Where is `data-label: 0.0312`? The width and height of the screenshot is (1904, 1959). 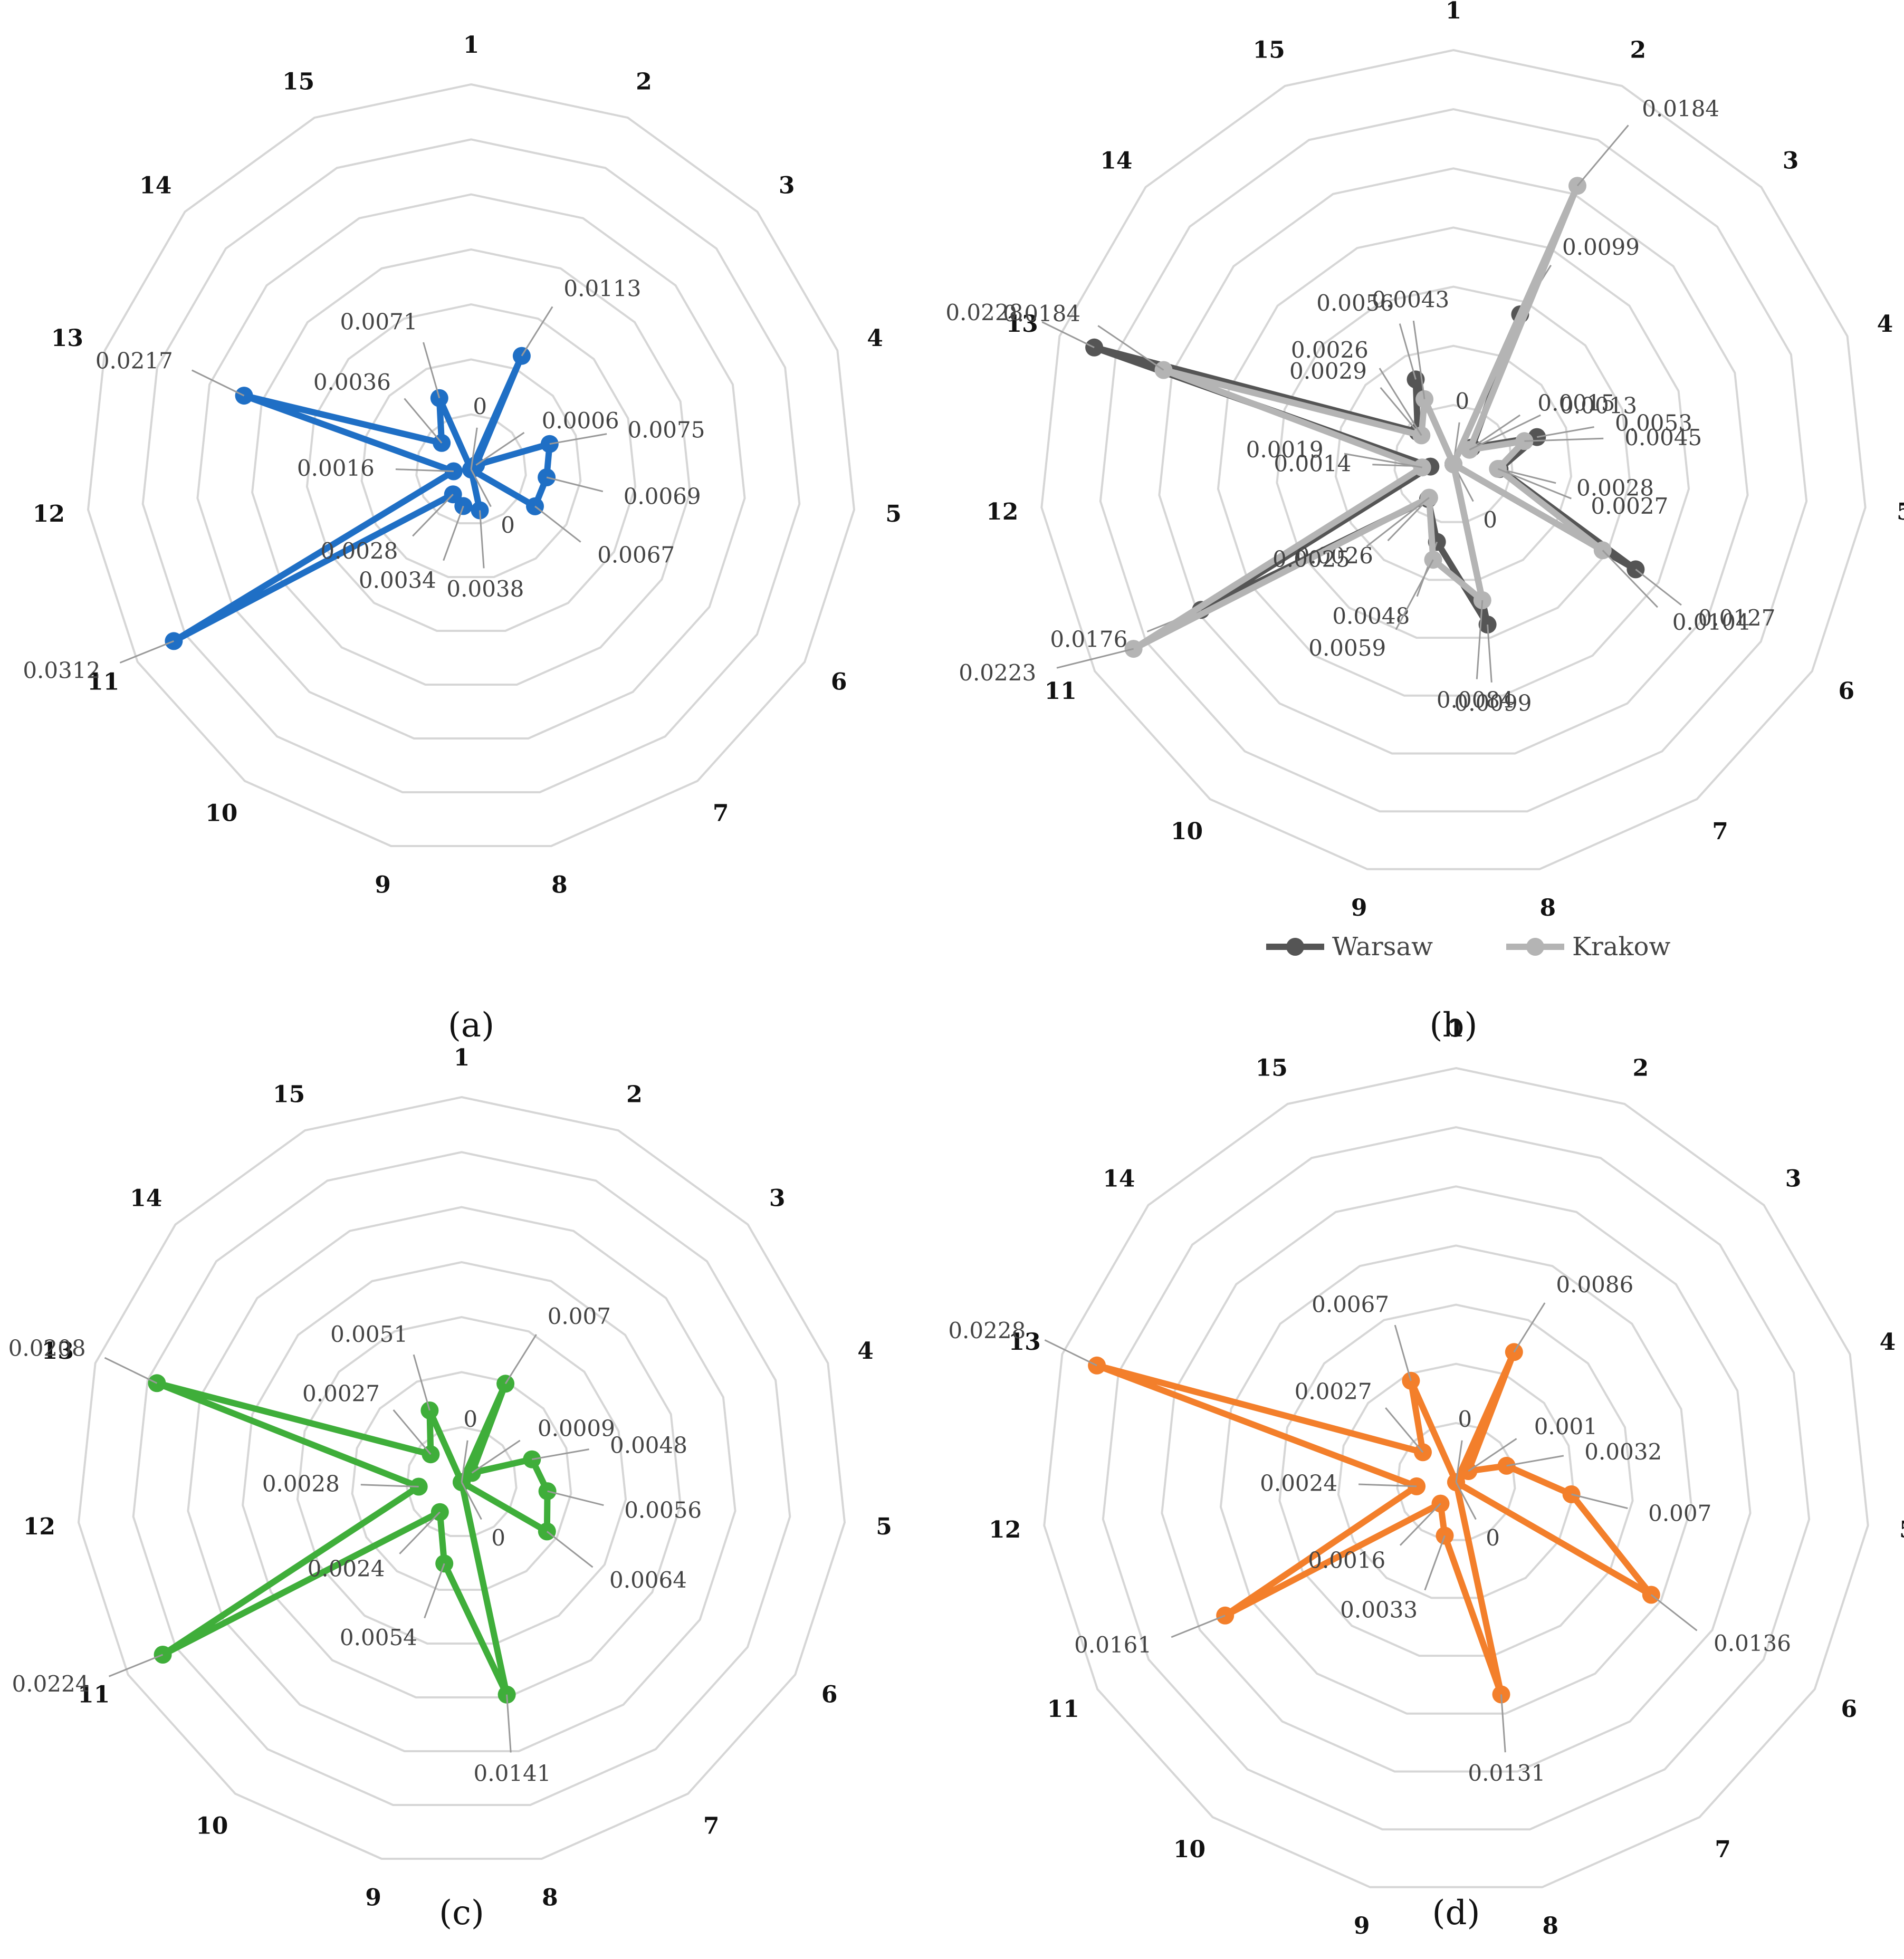 data-label: 0.0312 is located at coordinates (61, 671).